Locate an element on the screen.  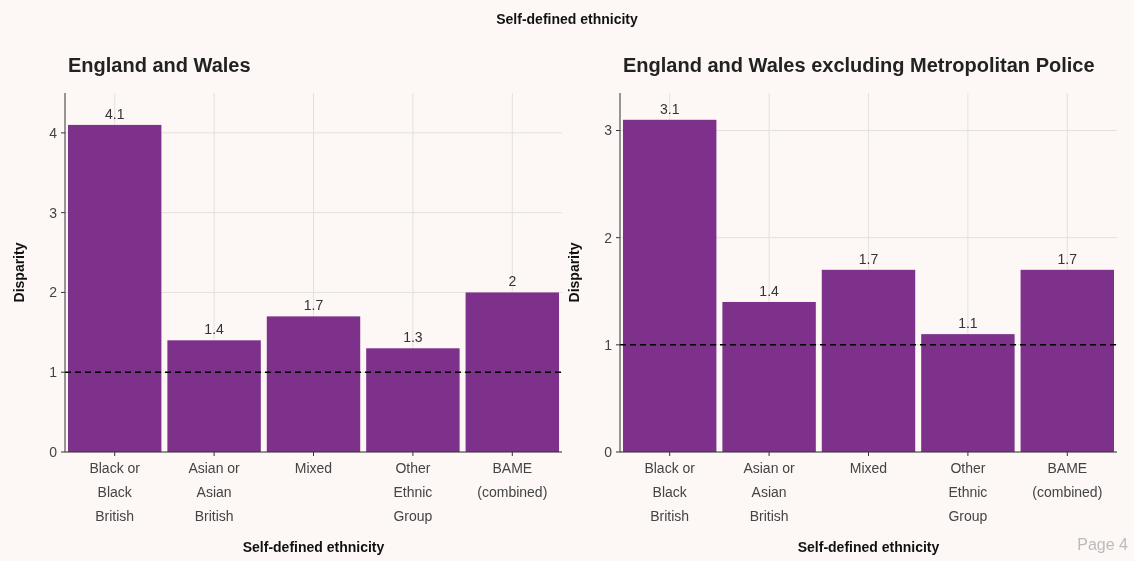
data-label: 3.1 is located at coordinates (669, 108).